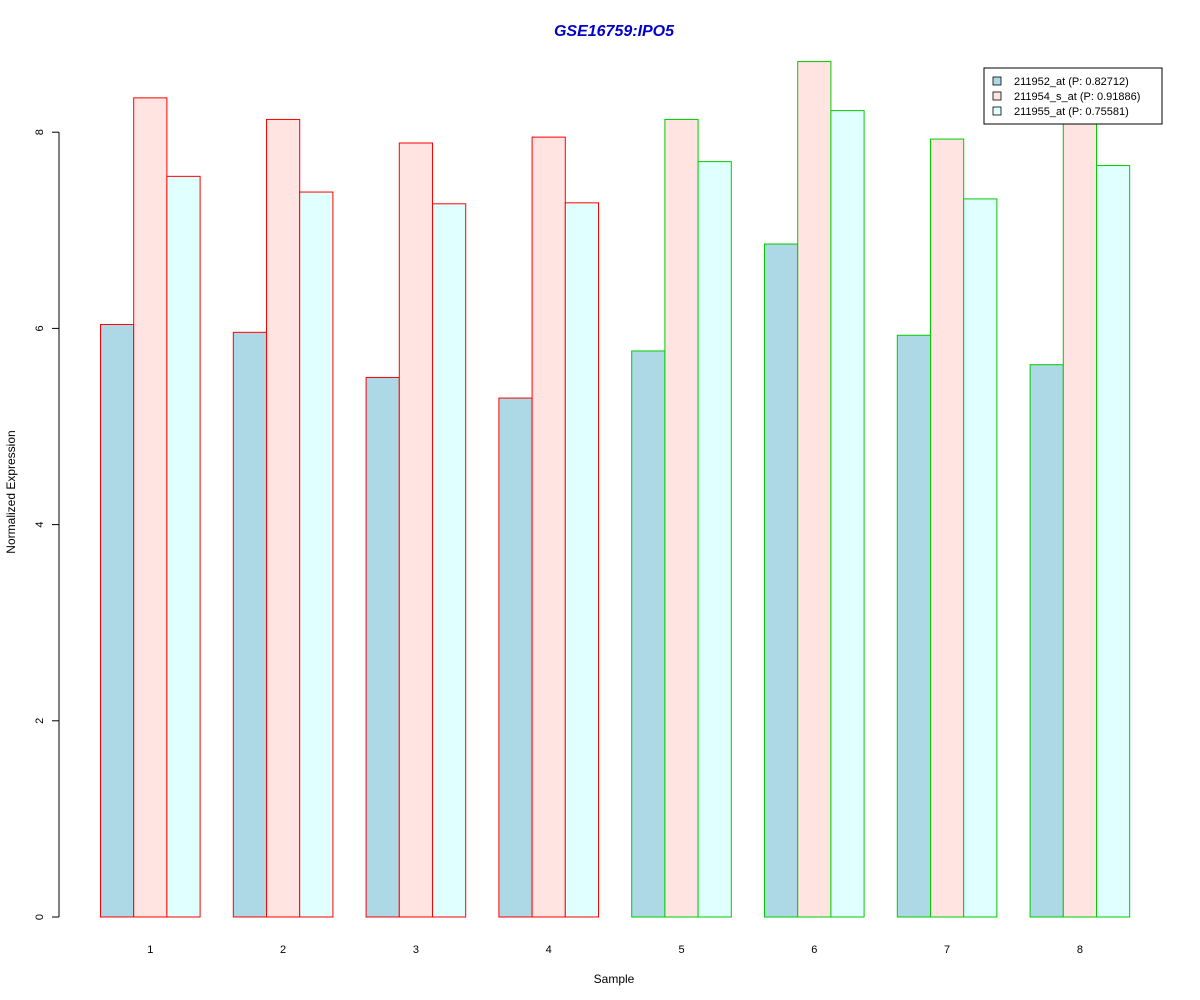 Image resolution: width=1200 pixels, height=1000 pixels. Describe the element at coordinates (40, 917) in the screenshot. I see `y-tick-label: 0` at that location.